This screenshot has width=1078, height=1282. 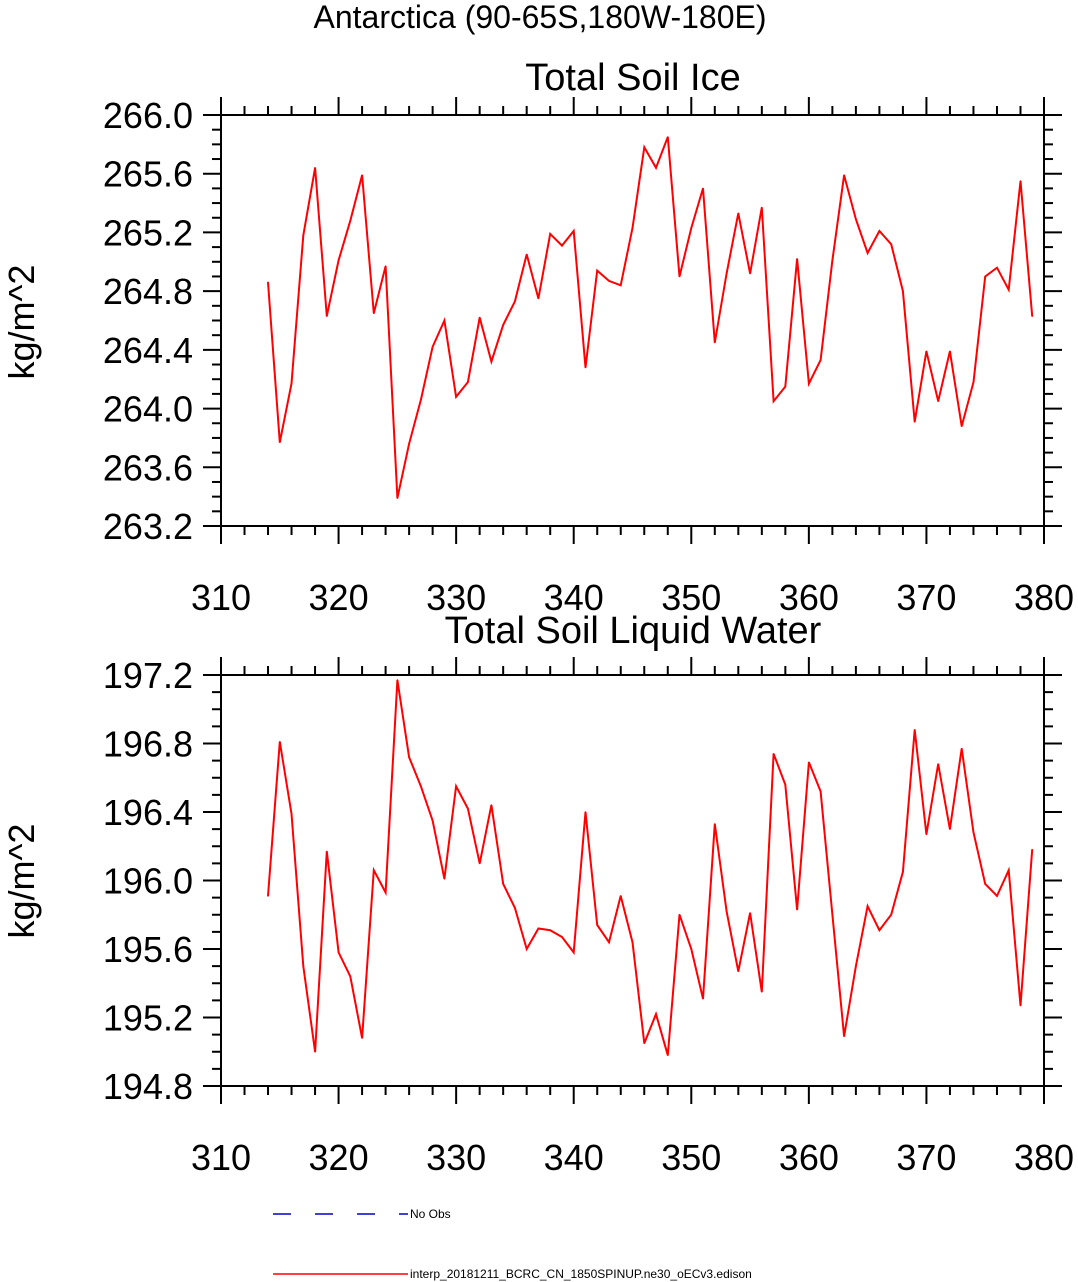 What do you see at coordinates (1044, 1157) in the screenshot?
I see `x-tick-label: 380` at bounding box center [1044, 1157].